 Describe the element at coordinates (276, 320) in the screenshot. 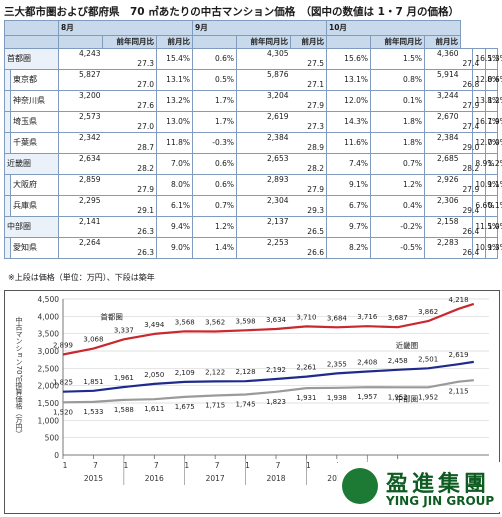

I see `data-label: 3,634` at that location.